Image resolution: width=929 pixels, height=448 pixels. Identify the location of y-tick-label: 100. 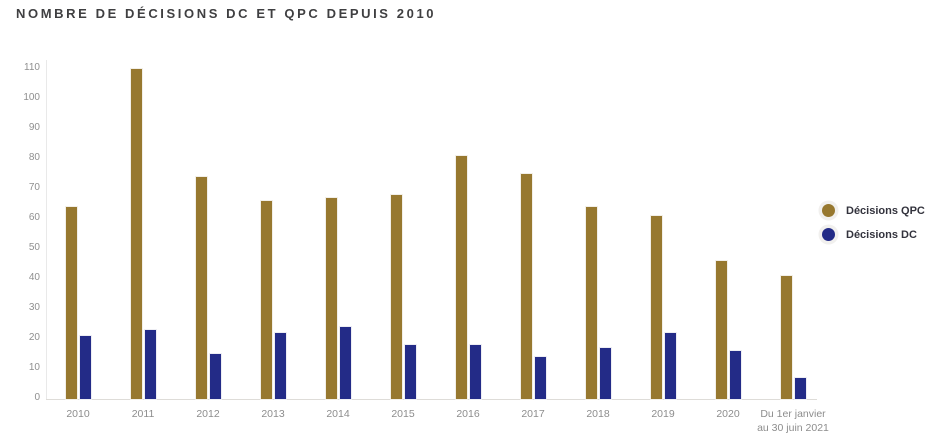
(31, 97).